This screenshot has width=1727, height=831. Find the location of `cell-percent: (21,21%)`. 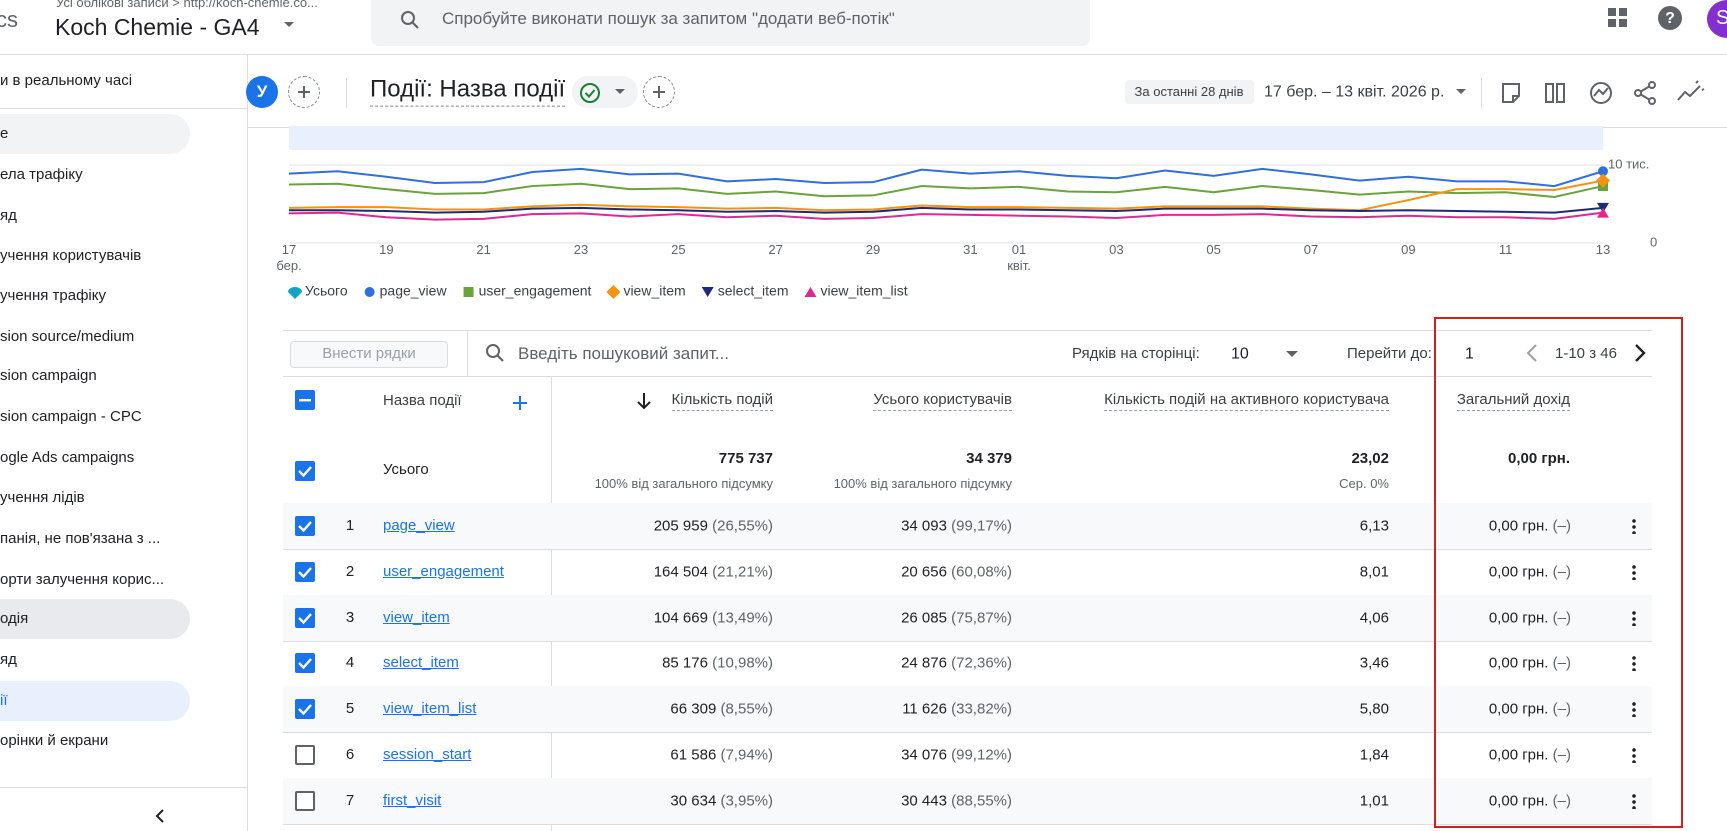

cell-percent: (21,21%) is located at coordinates (742, 572).